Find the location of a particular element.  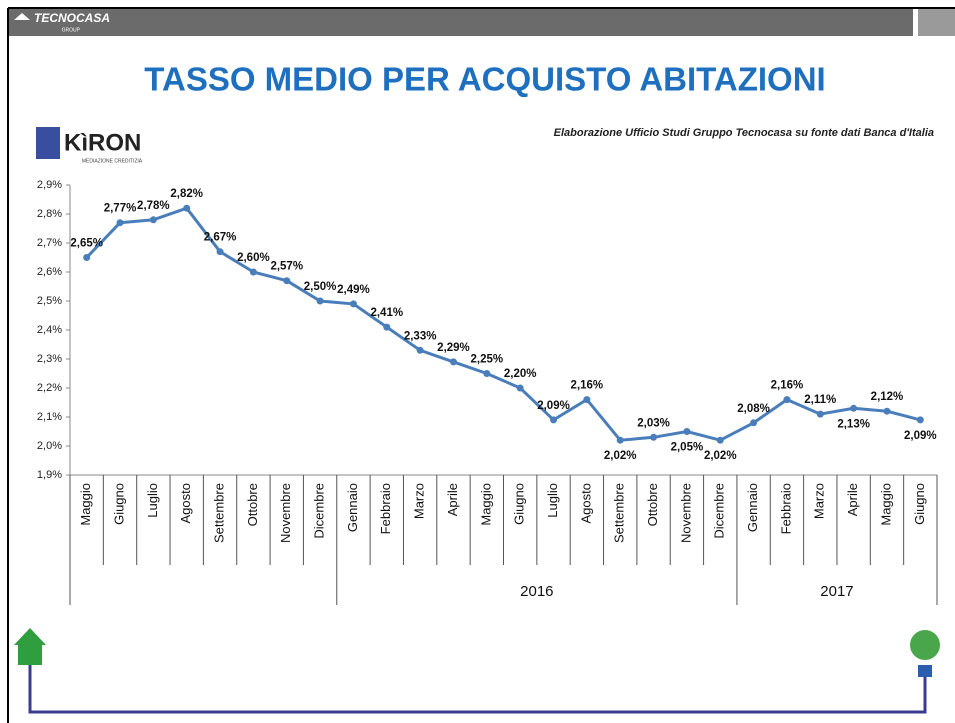

x-tick-label: Aprile is located at coordinates (452, 499).